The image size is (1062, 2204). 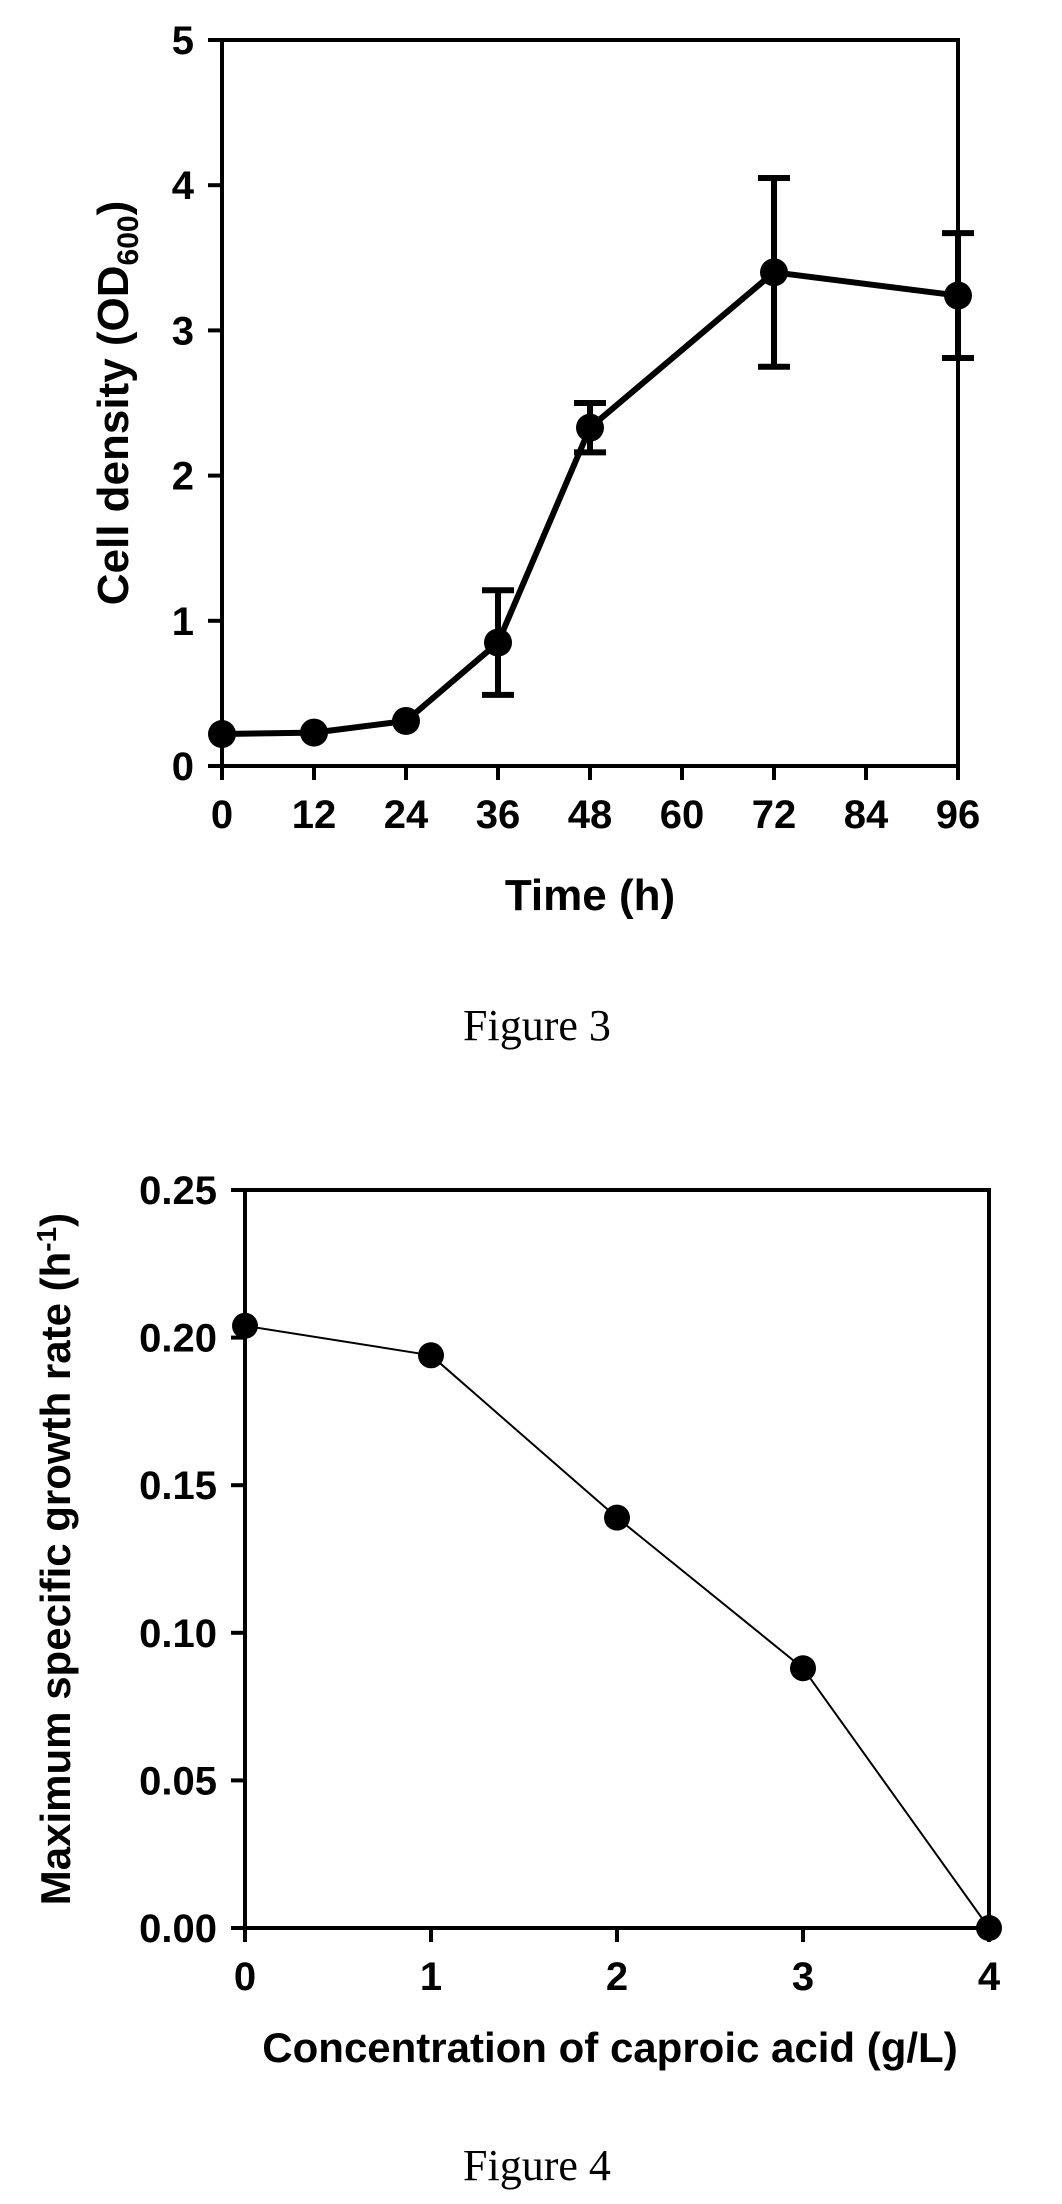 I want to click on y-tick-label: 3, so click(x=183, y=331).